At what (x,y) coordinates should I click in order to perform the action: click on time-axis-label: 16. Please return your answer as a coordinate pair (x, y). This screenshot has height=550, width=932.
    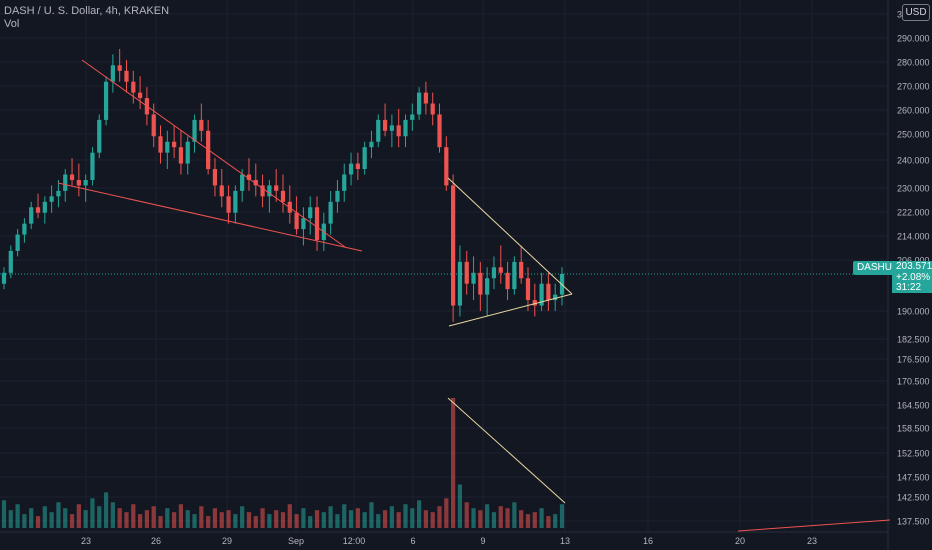
    Looking at the image, I should click on (648, 541).